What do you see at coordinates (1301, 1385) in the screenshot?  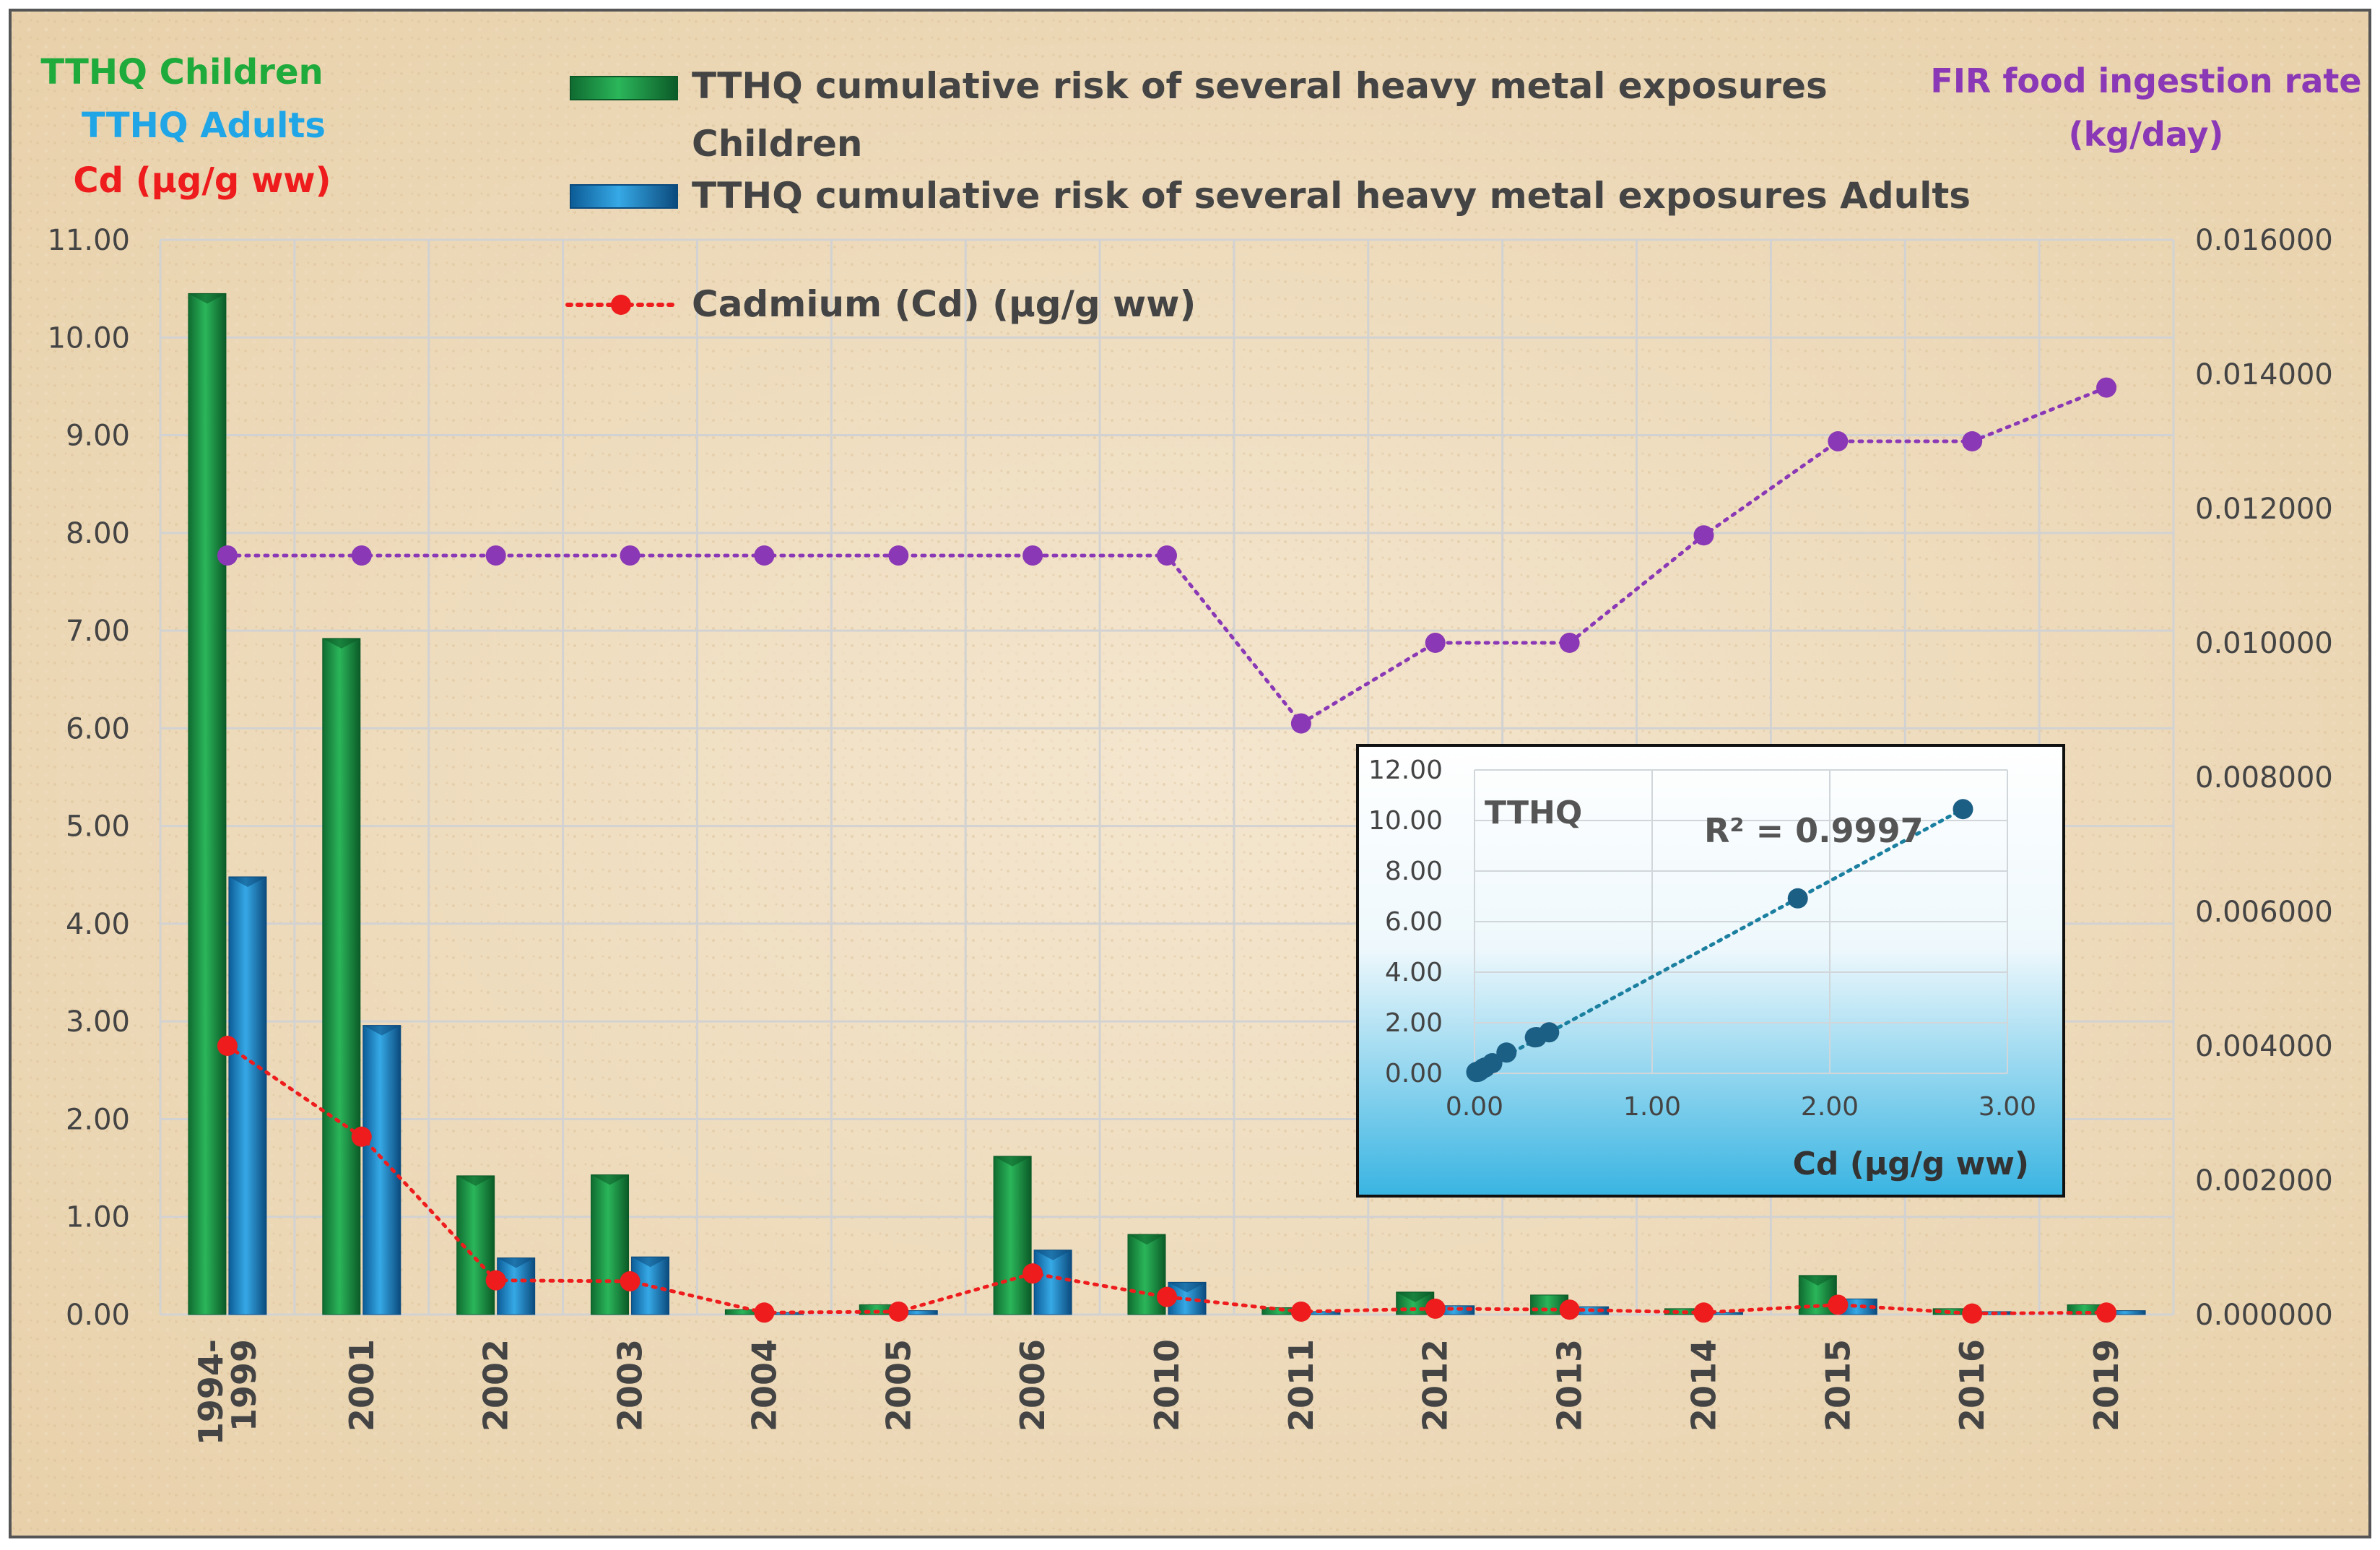 I see `category-label: 2011` at bounding box center [1301, 1385].